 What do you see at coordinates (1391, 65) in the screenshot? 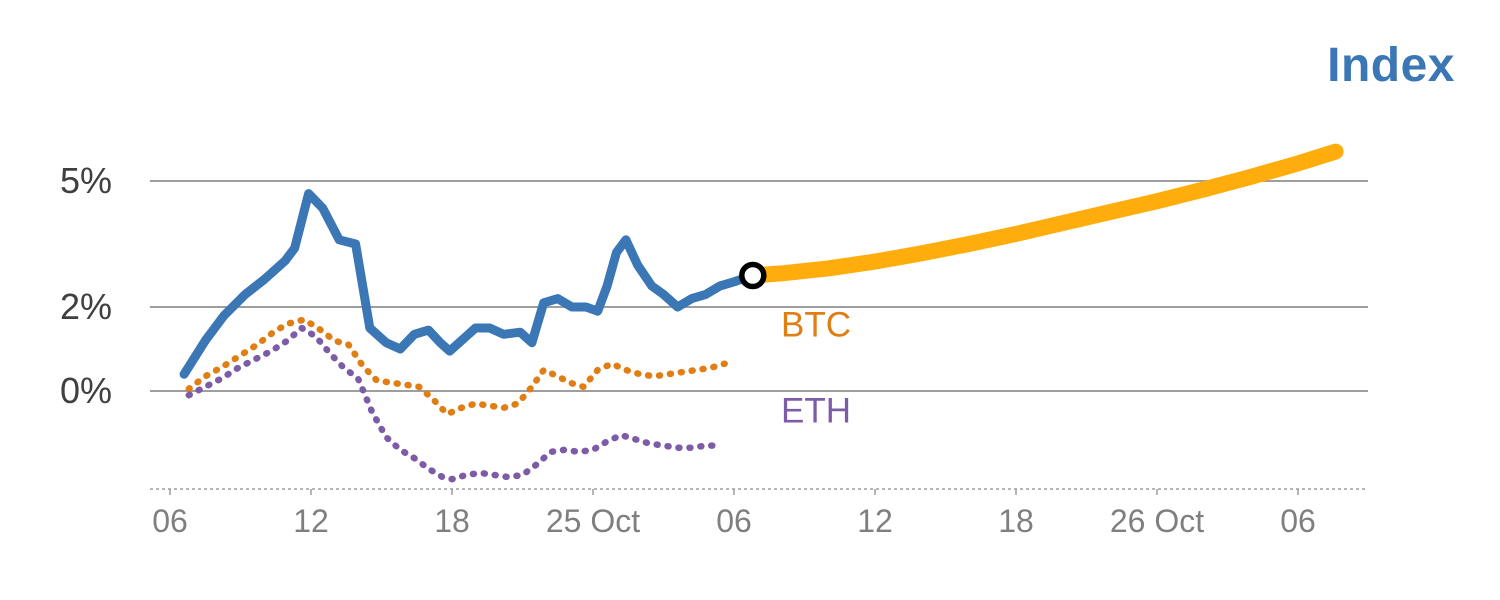
I see `chart-title: Index` at bounding box center [1391, 65].